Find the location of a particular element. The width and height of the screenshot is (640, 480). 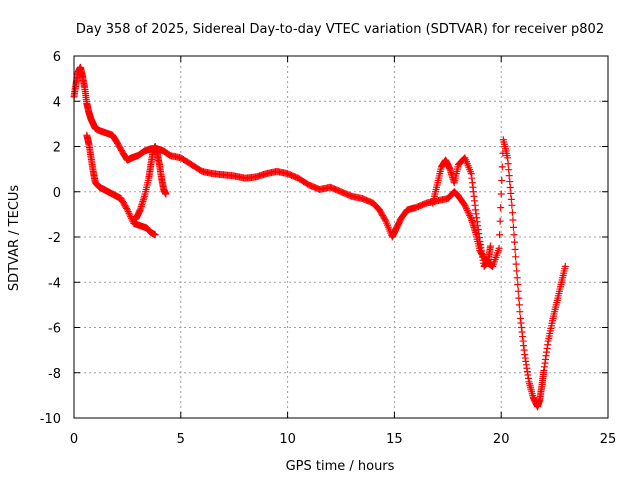

y-tick-label: -6 is located at coordinates (54, 329).